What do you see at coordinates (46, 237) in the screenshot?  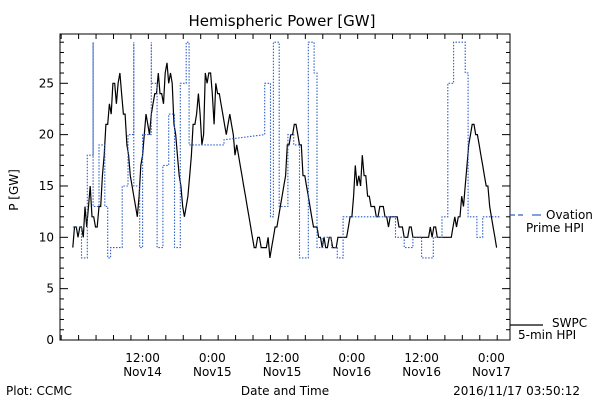 I see `y-tick-label: 10` at bounding box center [46, 237].